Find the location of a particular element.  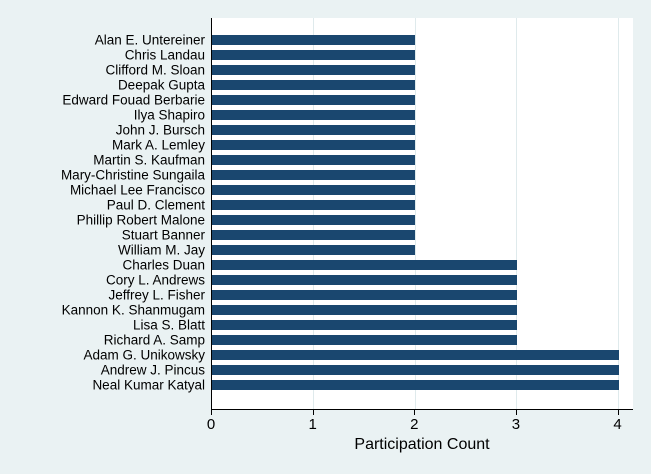

category-label: Stuart Banner is located at coordinates (163, 235).